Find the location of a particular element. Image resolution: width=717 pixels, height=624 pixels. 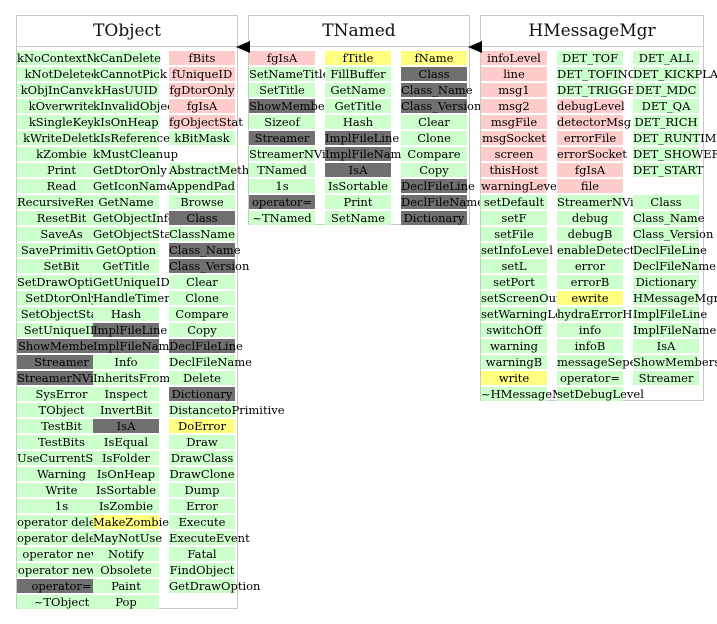

member-tobject-saveprimitive: SavePrimitive is located at coordinates (61, 250).